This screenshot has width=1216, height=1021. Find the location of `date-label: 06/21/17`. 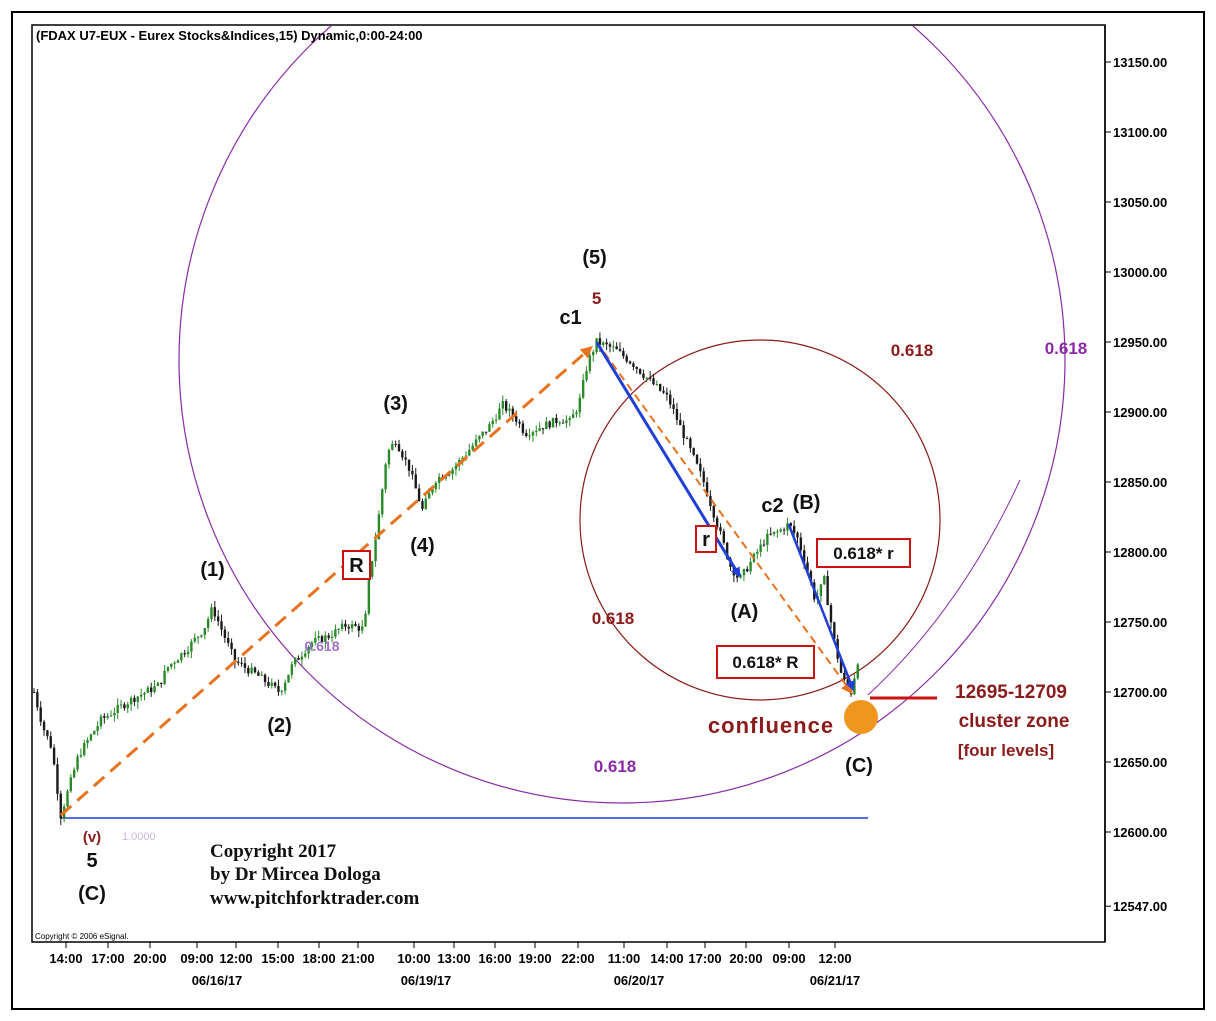

date-label: 06/21/17 is located at coordinates (835, 980).